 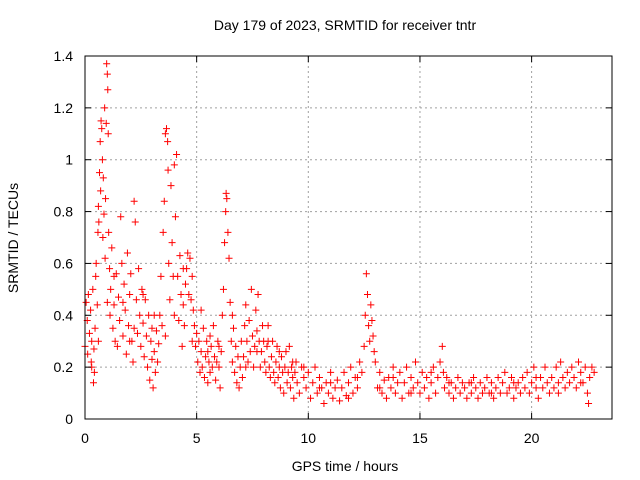 I want to click on y-tick-labels: 0 0.2 0.4 0.6 0.8 1 1.2 1.4, so click(x=64, y=237).